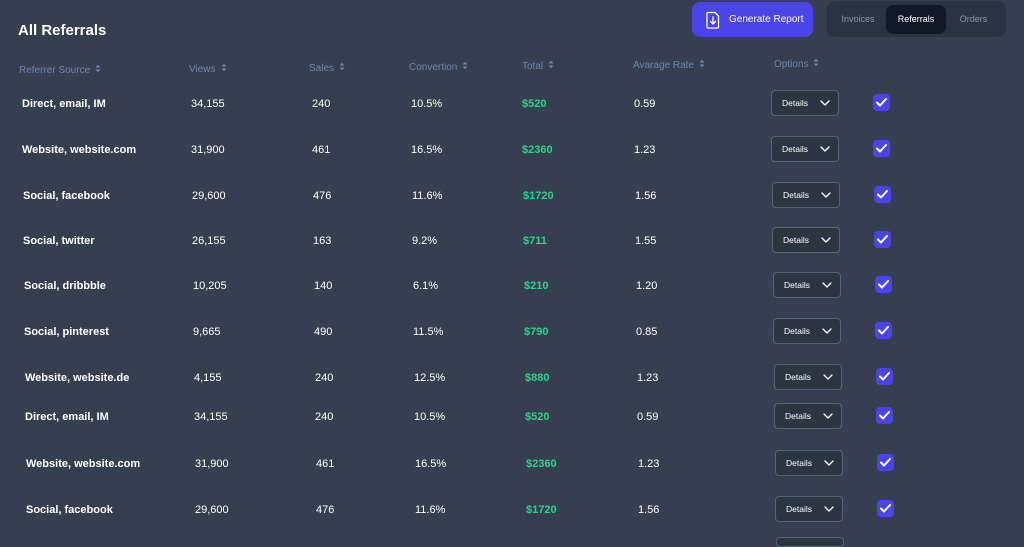 This screenshot has width=1024, height=547. Describe the element at coordinates (62, 30) in the screenshot. I see `page-title: All Referrals` at that location.